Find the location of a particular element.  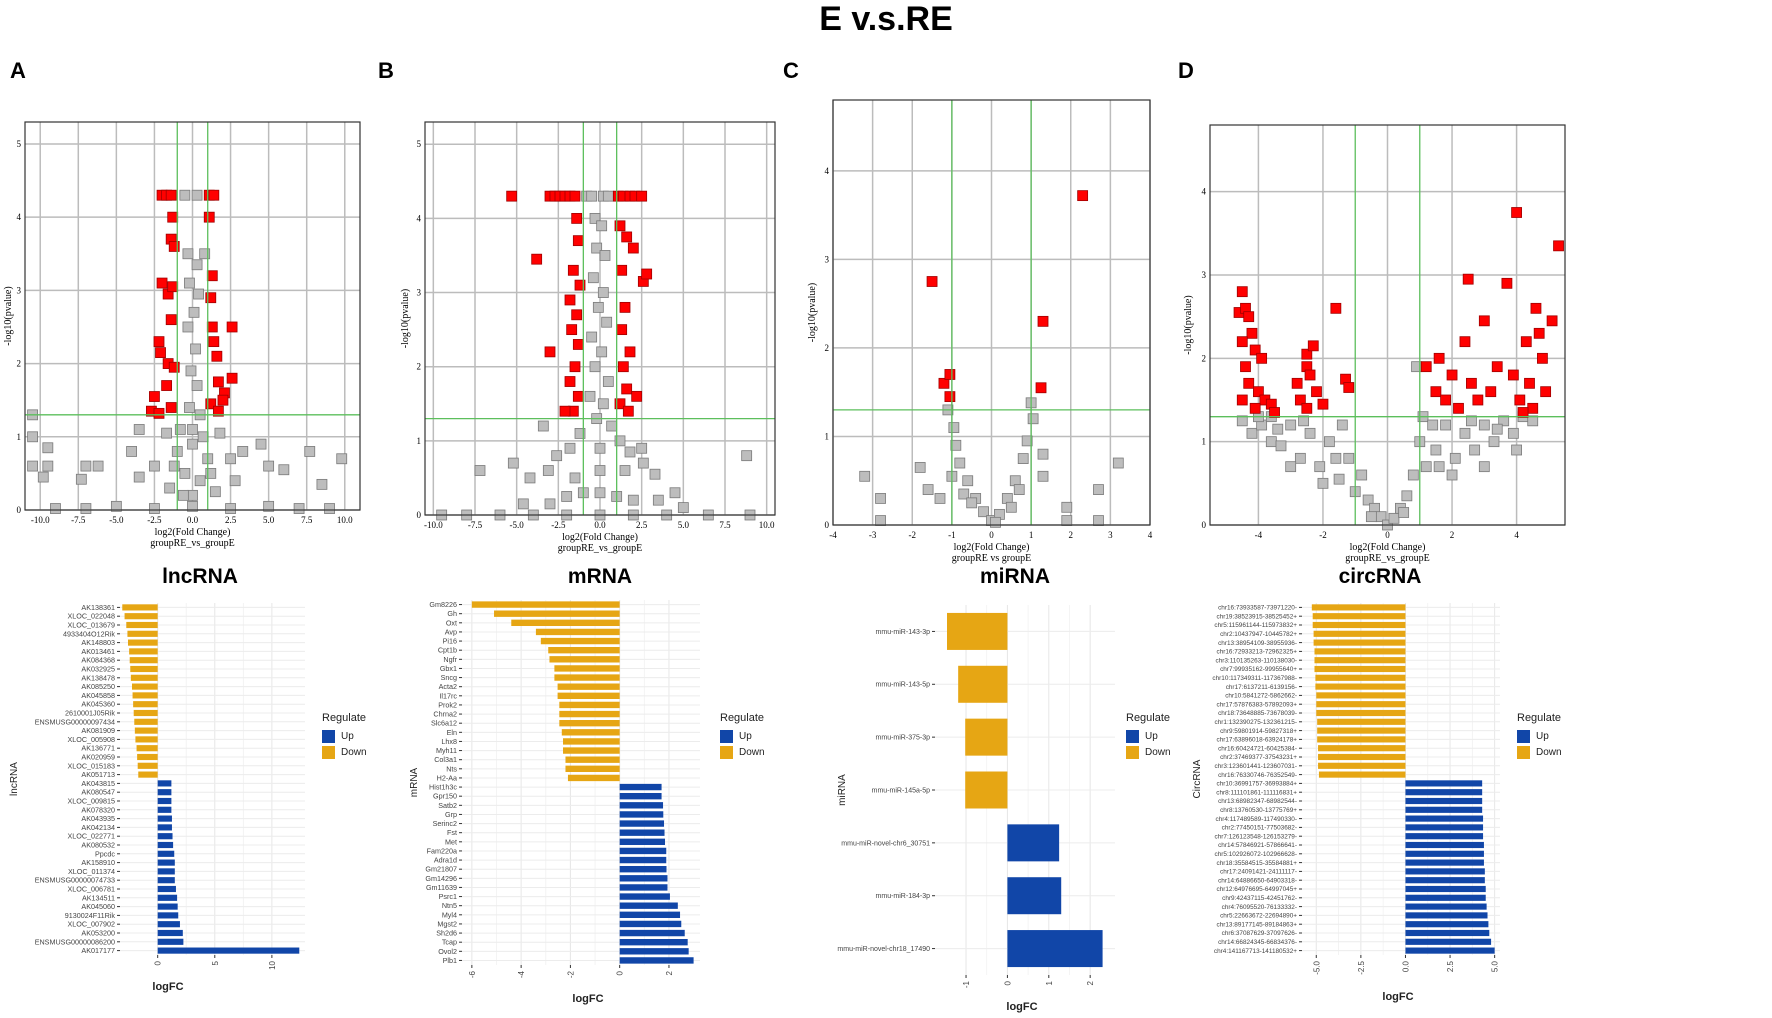

category-label: XLOC_005908 is located at coordinates (91, 739).